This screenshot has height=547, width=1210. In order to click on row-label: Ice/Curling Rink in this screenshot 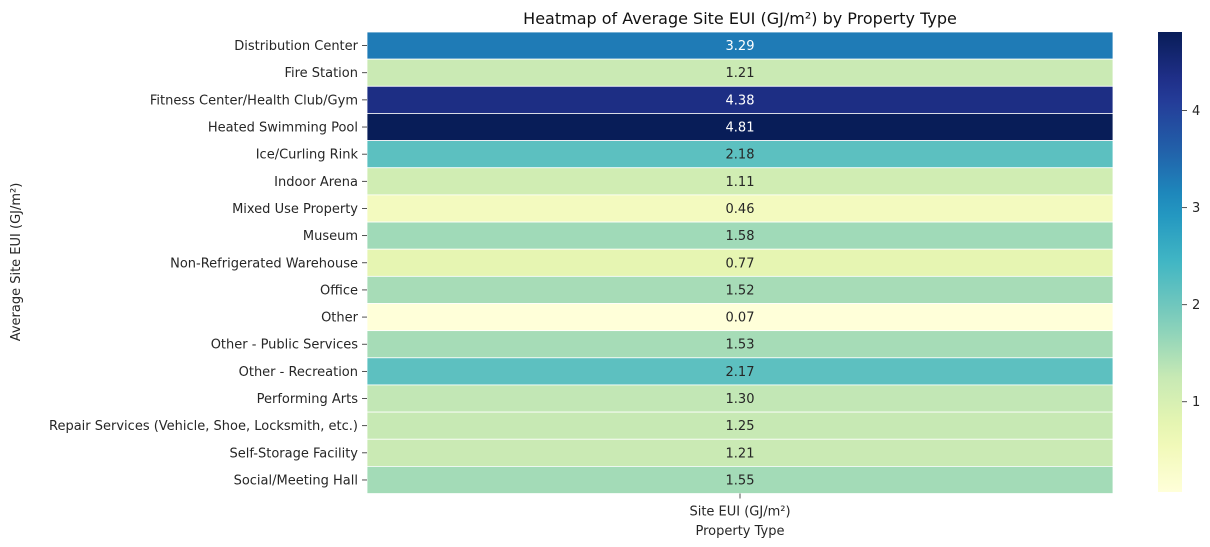, I will do `click(307, 155)`.